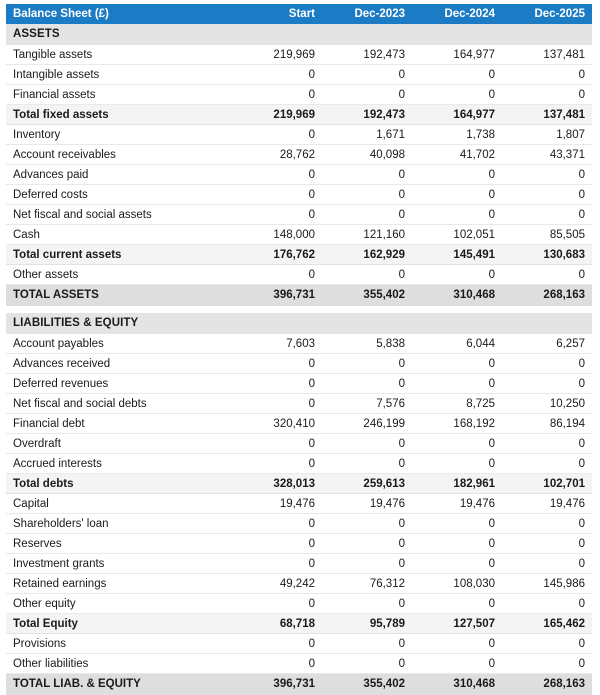 Image resolution: width=600 pixels, height=695 pixels. What do you see at coordinates (457, 483) in the screenshot?
I see `cell-dec2024: 182,961` at bounding box center [457, 483].